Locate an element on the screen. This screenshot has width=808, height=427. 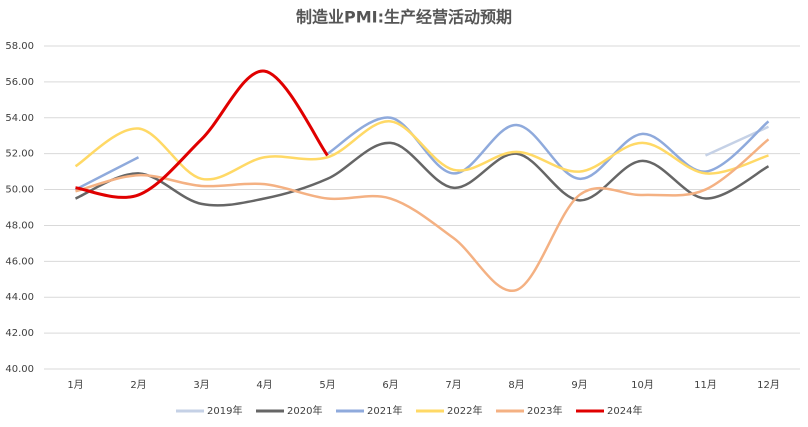
x-tick-label: 3月 is located at coordinates (201, 385).